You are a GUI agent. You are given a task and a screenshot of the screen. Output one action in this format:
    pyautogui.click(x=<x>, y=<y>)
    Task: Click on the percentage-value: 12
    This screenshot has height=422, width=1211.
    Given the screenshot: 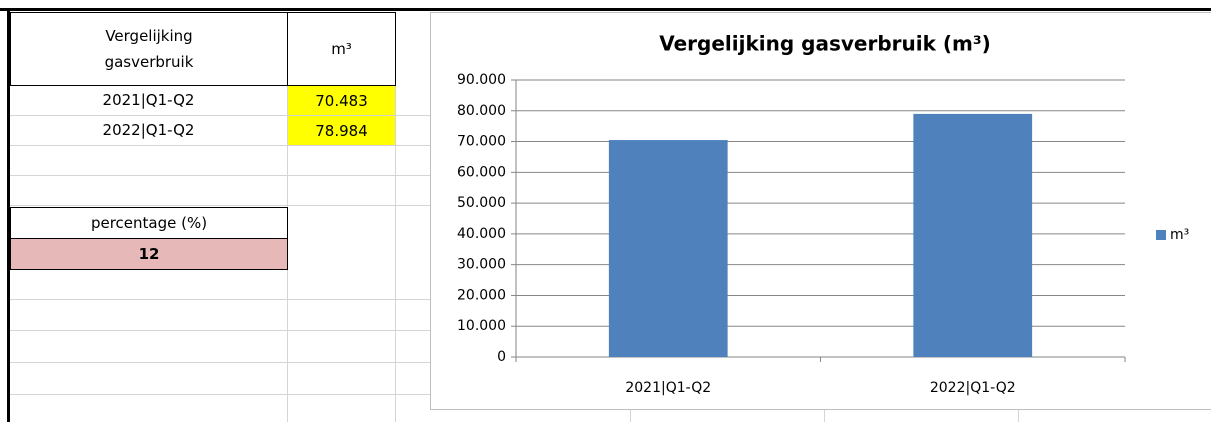 What is the action you would take?
    pyautogui.click(x=149, y=254)
    